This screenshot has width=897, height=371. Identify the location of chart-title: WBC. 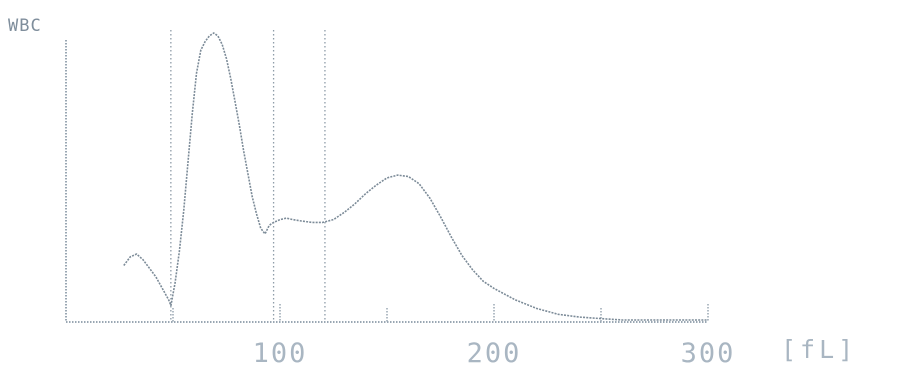
(25, 26).